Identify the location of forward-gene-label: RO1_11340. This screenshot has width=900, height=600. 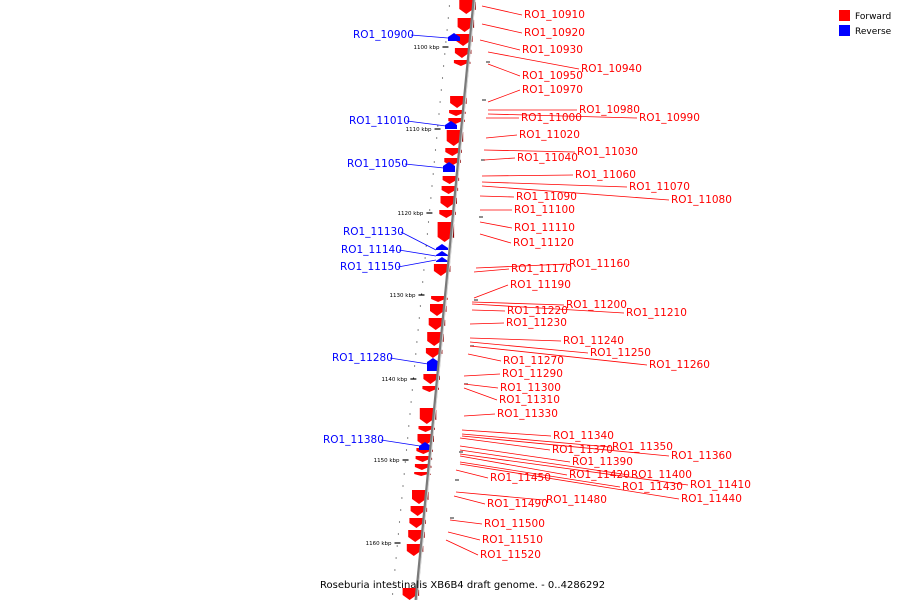
(583, 436).